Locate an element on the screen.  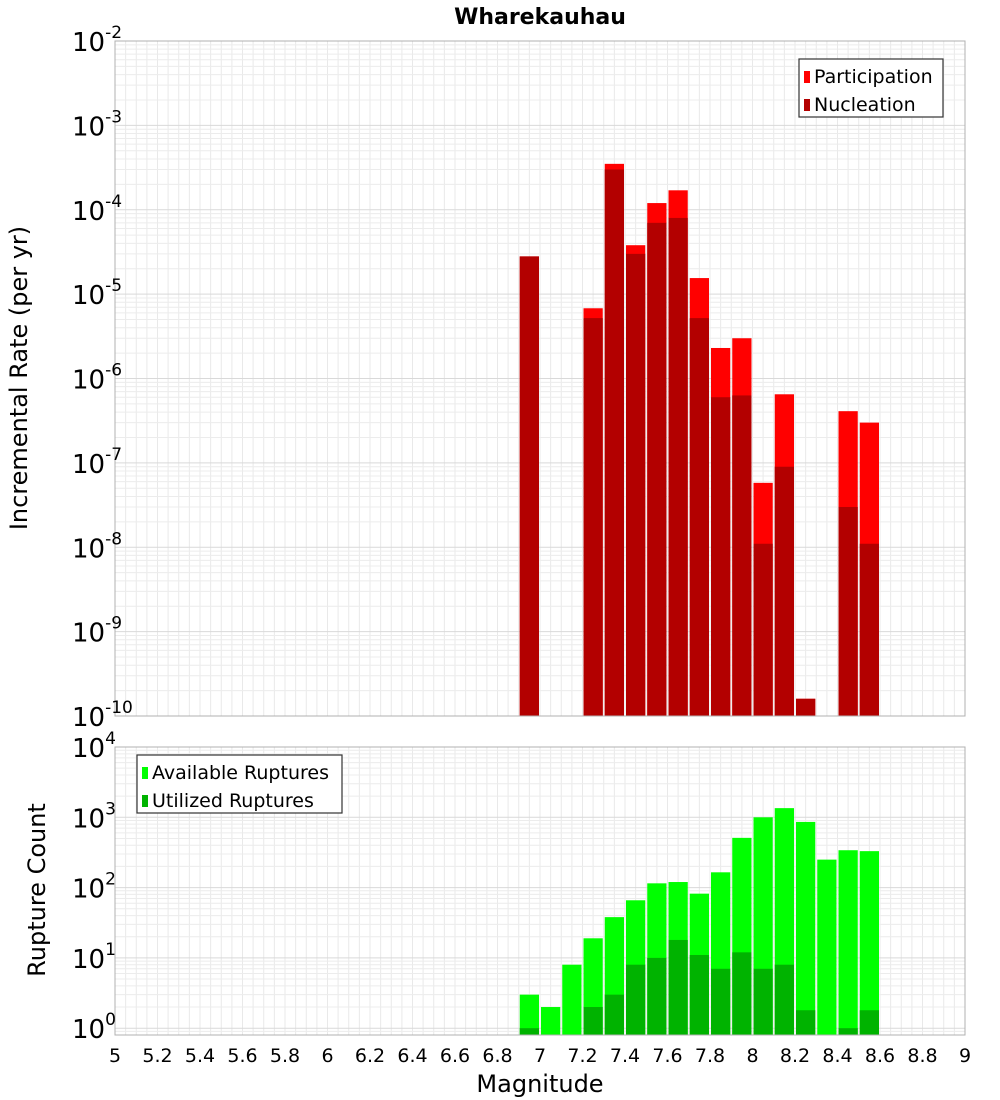
x-tick-label: 5.2 is located at coordinates (157, 1056).